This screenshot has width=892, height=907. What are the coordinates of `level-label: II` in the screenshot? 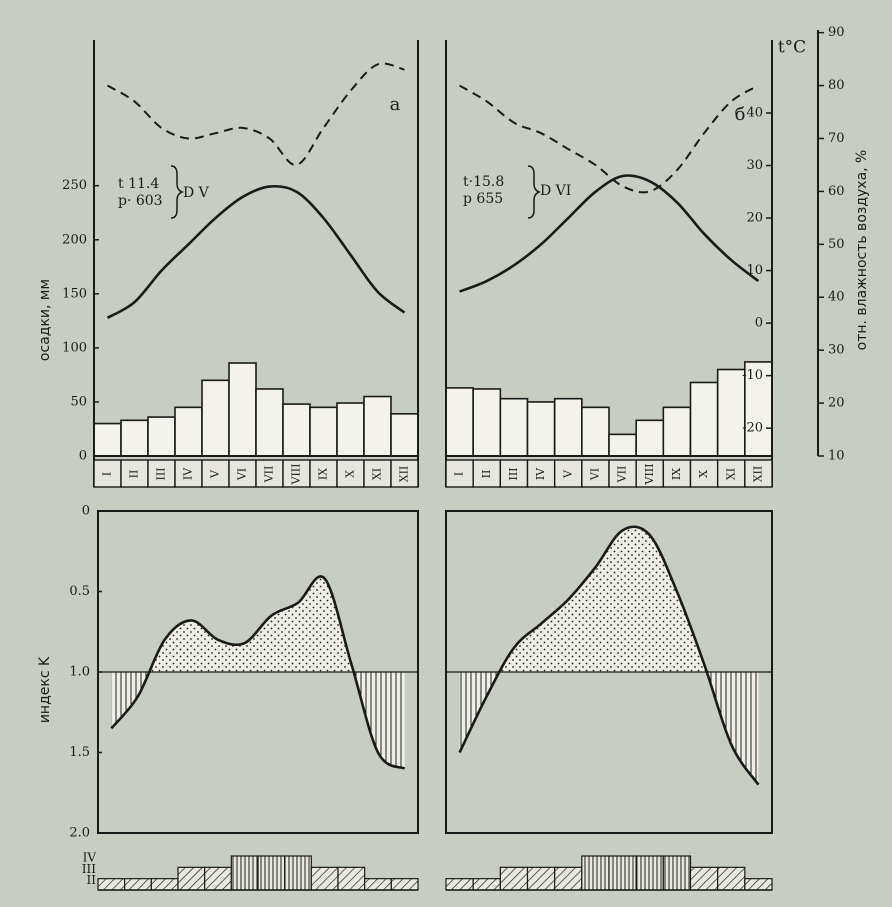 It's located at (92, 880).